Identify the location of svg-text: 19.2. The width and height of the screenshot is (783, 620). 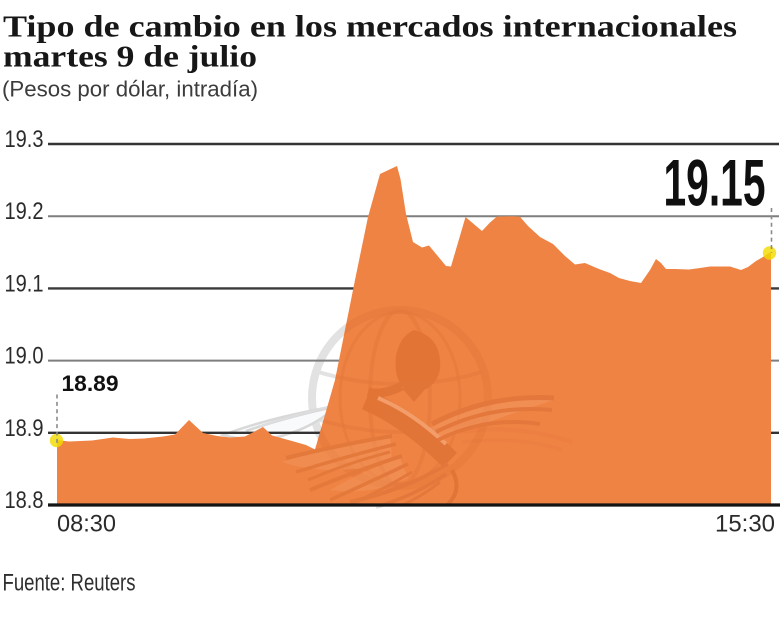
(24, 211).